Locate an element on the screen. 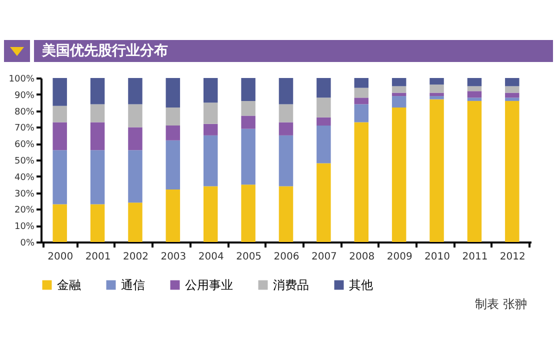 Image resolution: width=557 pixels, height=344 pixels. y-tick-label: 20% is located at coordinates (24, 211).